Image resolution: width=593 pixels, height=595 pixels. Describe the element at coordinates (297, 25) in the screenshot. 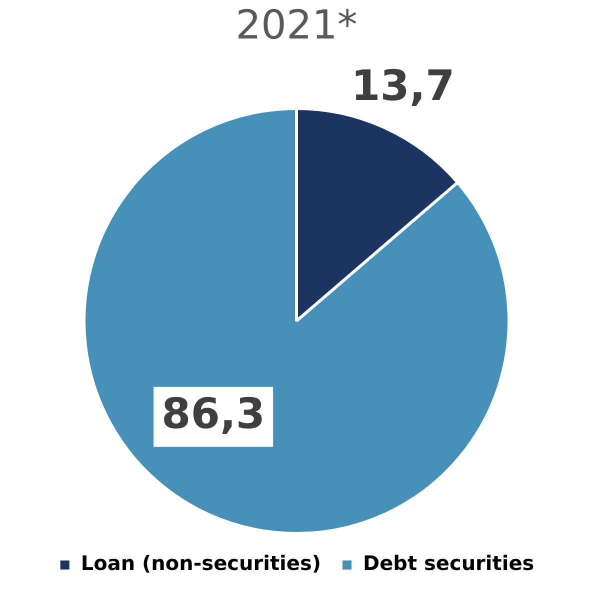

I see `chart-title: 2021*` at that location.